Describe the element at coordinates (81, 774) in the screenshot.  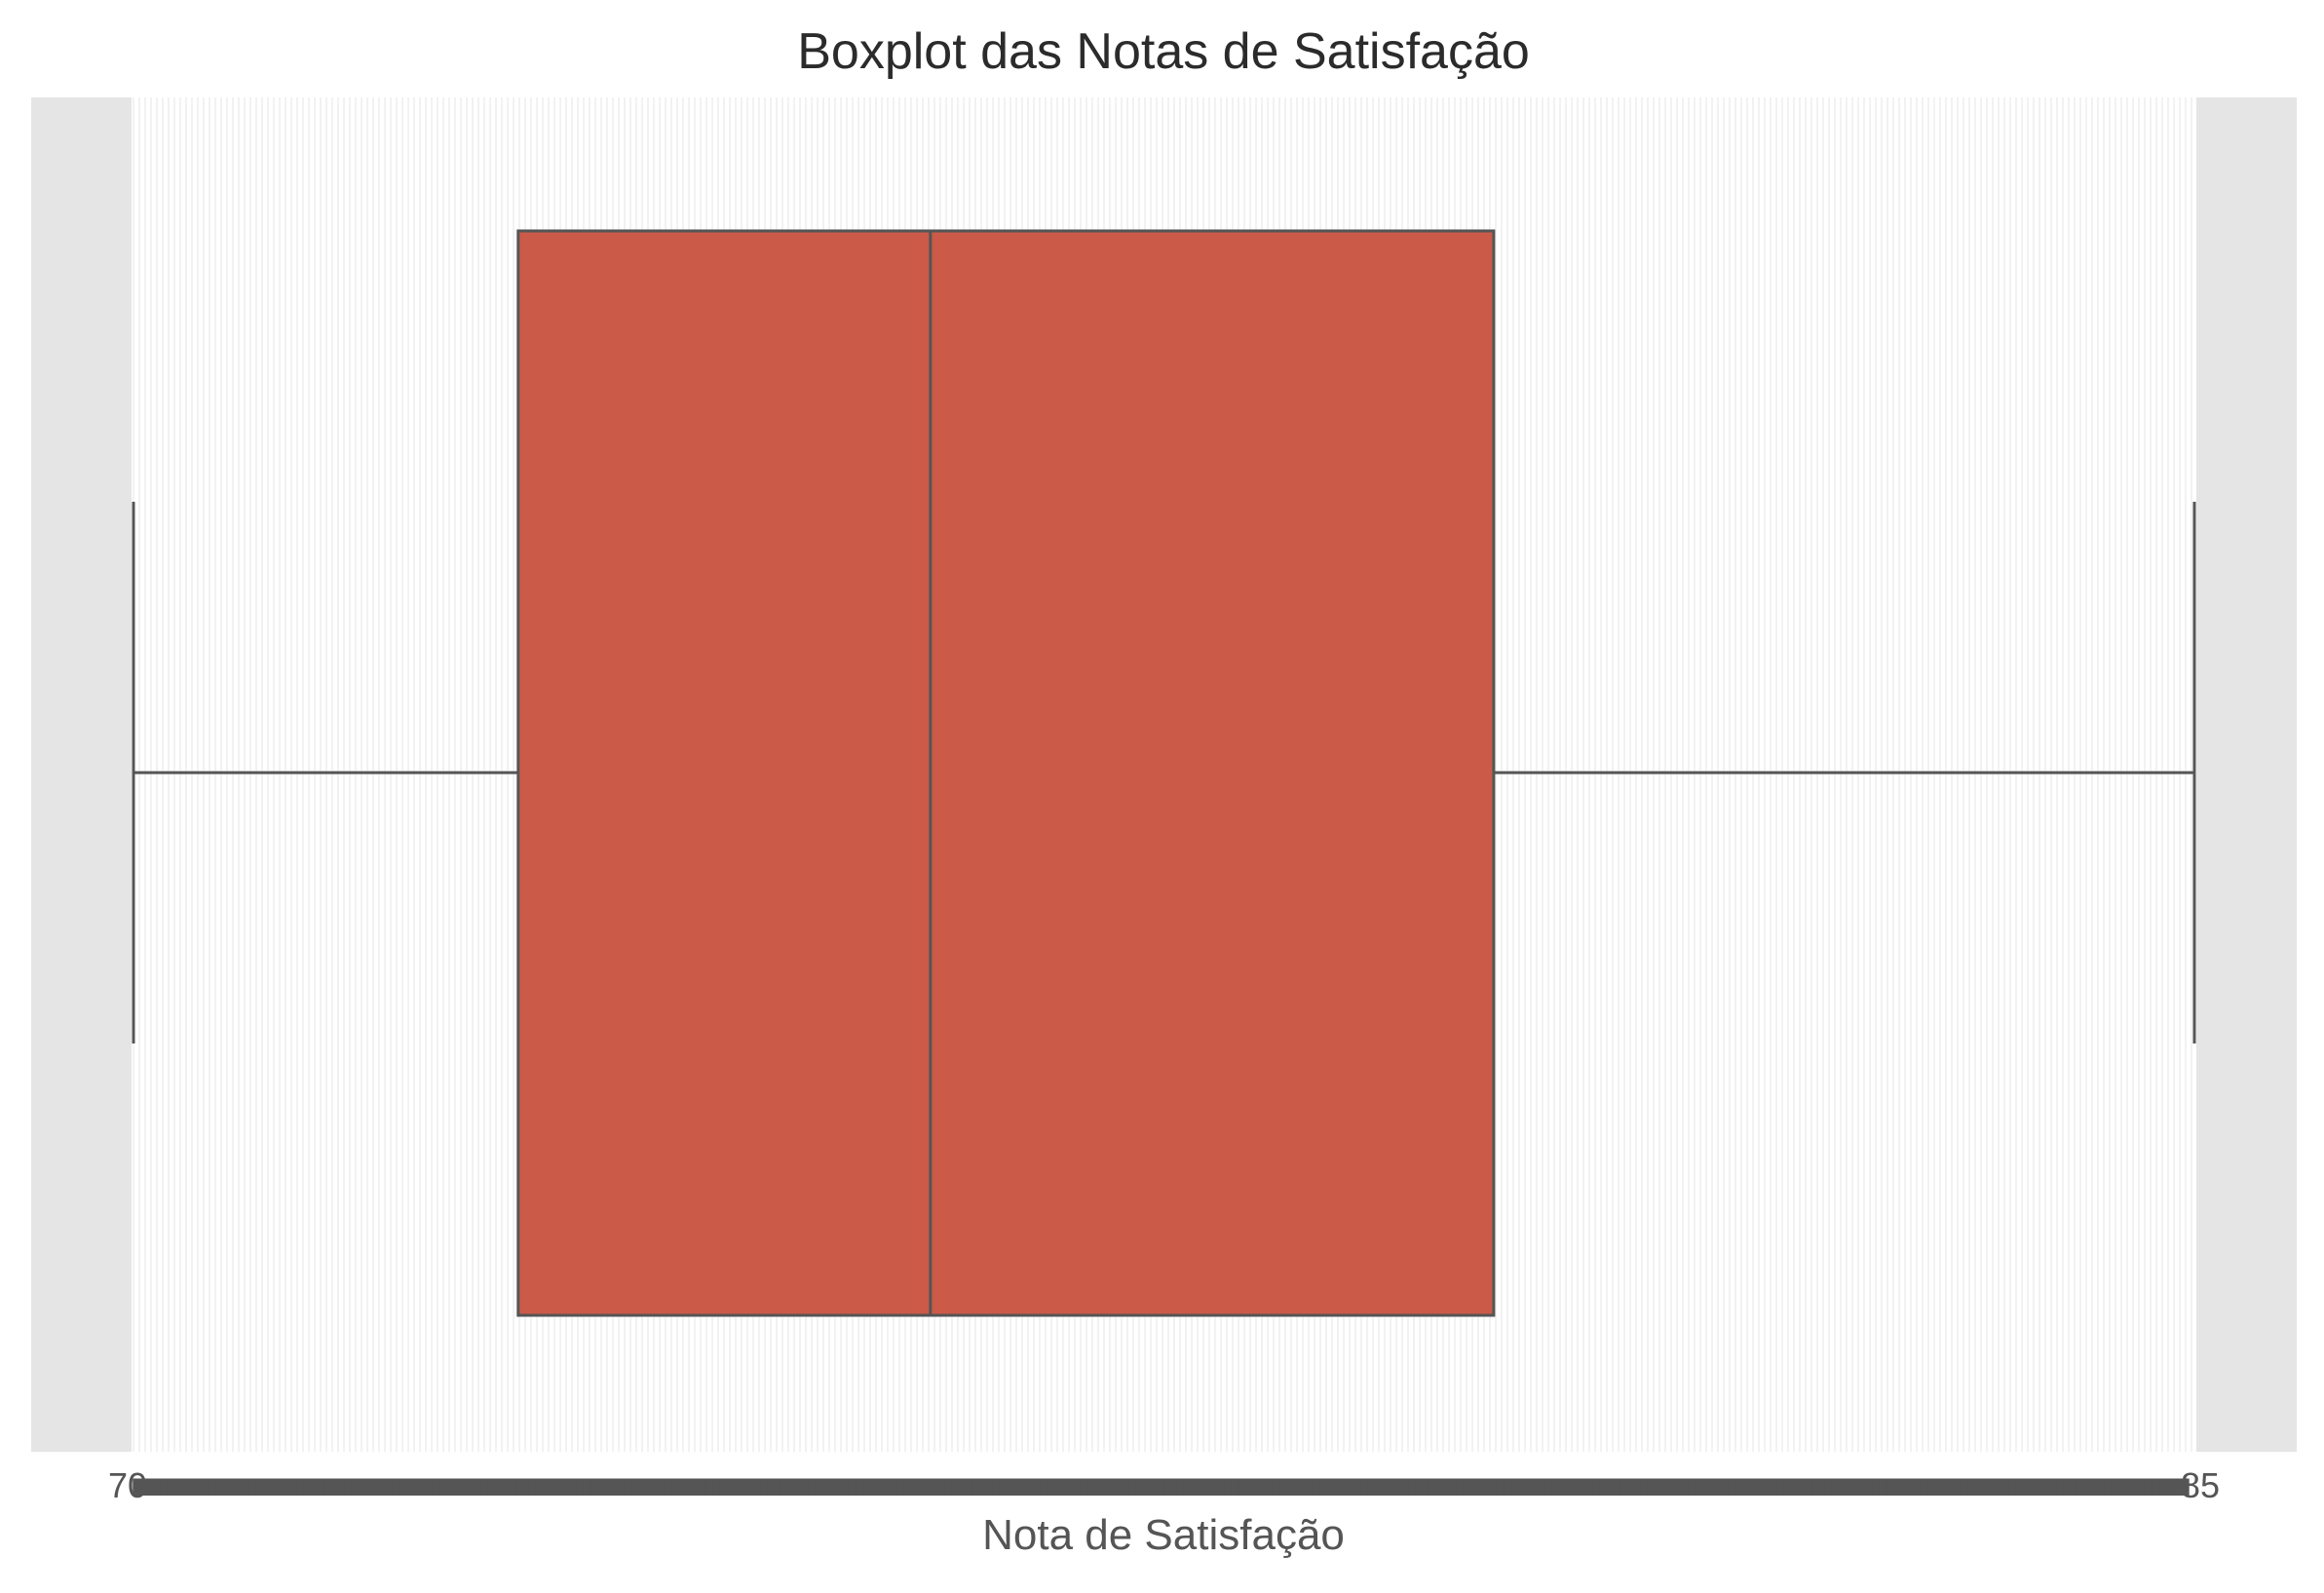
I see `axes-background-left` at that location.